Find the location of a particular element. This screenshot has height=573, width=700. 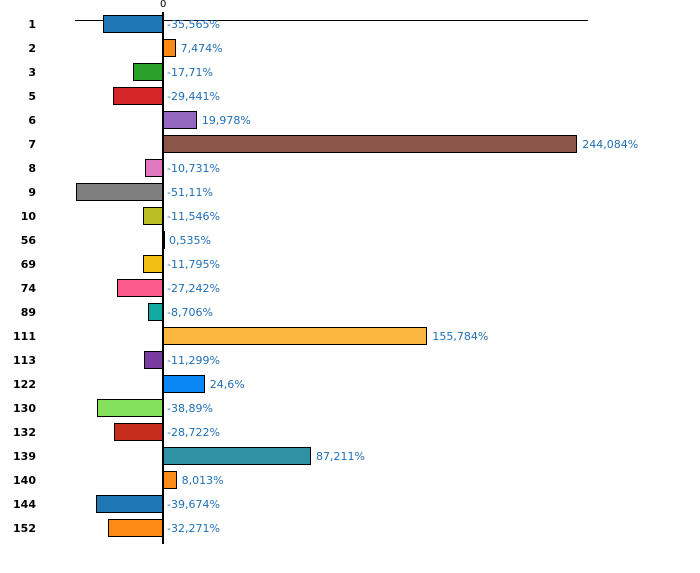

category-label: 113 is located at coordinates (24, 360).